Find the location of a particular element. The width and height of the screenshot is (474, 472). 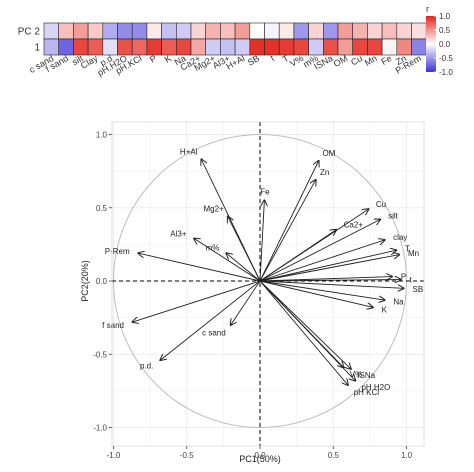

vector-label-mg2: Mg2+ is located at coordinates (214, 208).